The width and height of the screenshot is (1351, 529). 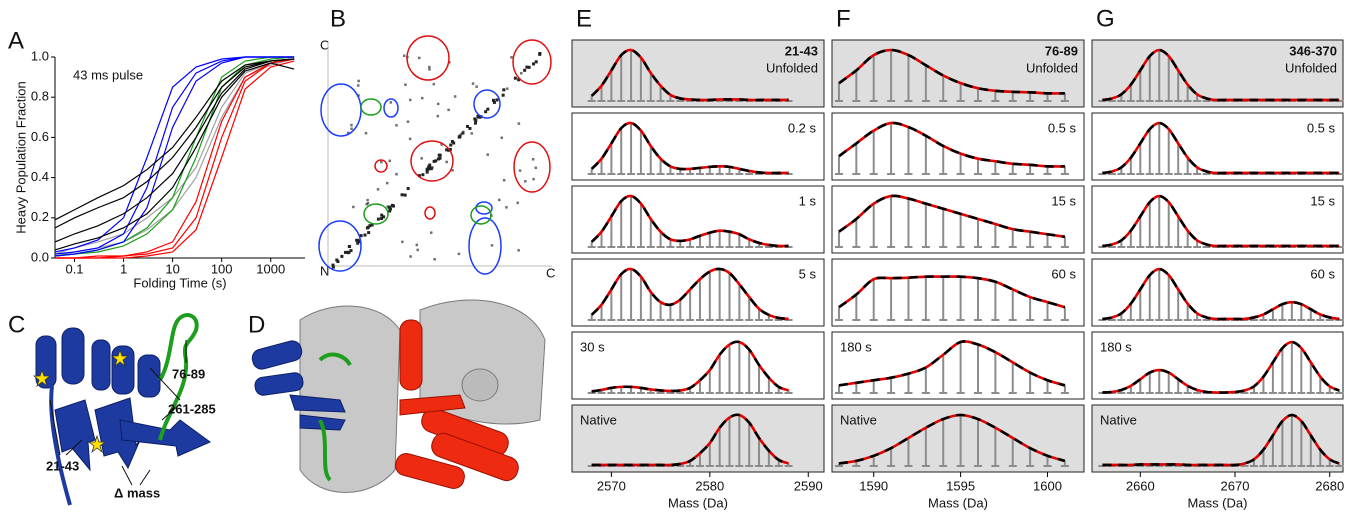 What do you see at coordinates (179, 282) in the screenshot?
I see `x-axis-label: Folding Time (s)` at bounding box center [179, 282].